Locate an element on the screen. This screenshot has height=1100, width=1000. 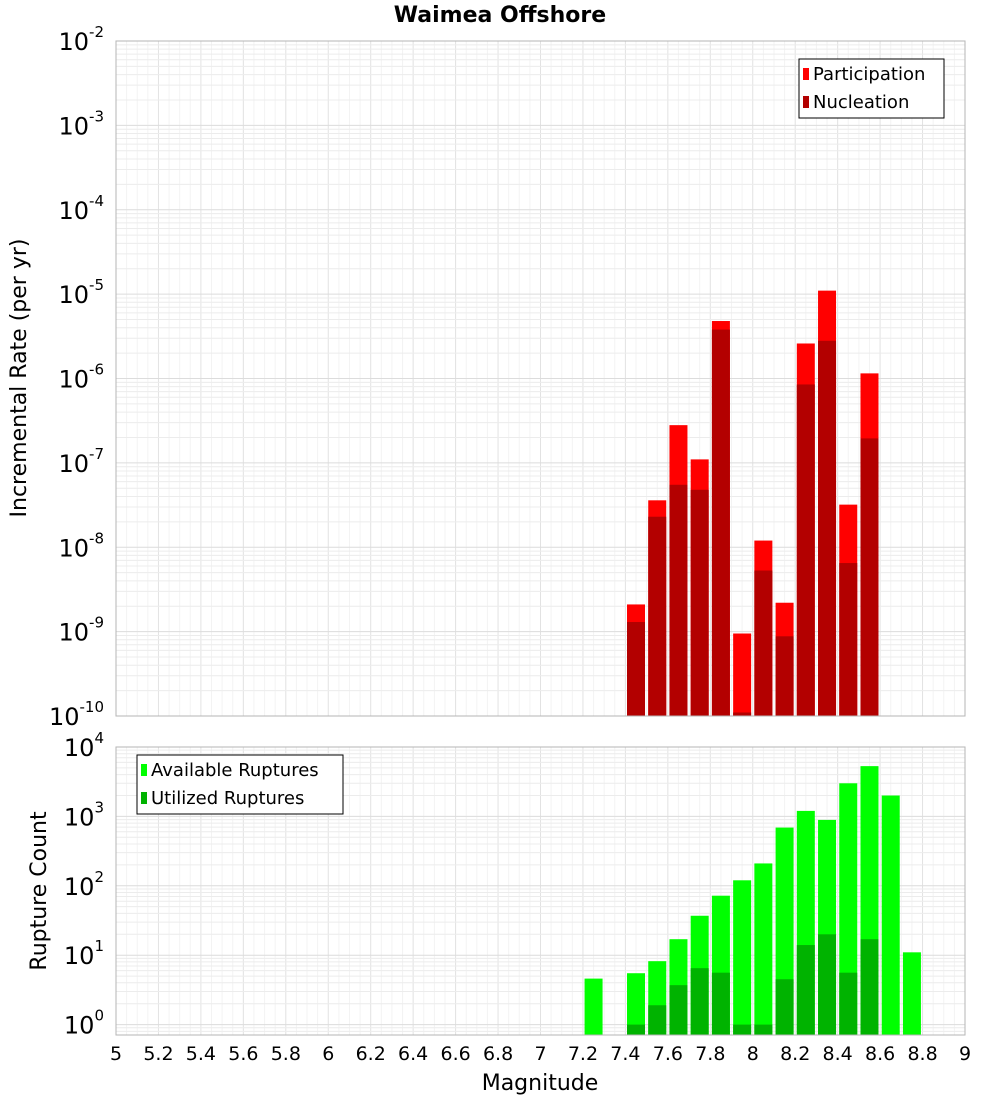
x-tick-label: 6 is located at coordinates (328, 1054).